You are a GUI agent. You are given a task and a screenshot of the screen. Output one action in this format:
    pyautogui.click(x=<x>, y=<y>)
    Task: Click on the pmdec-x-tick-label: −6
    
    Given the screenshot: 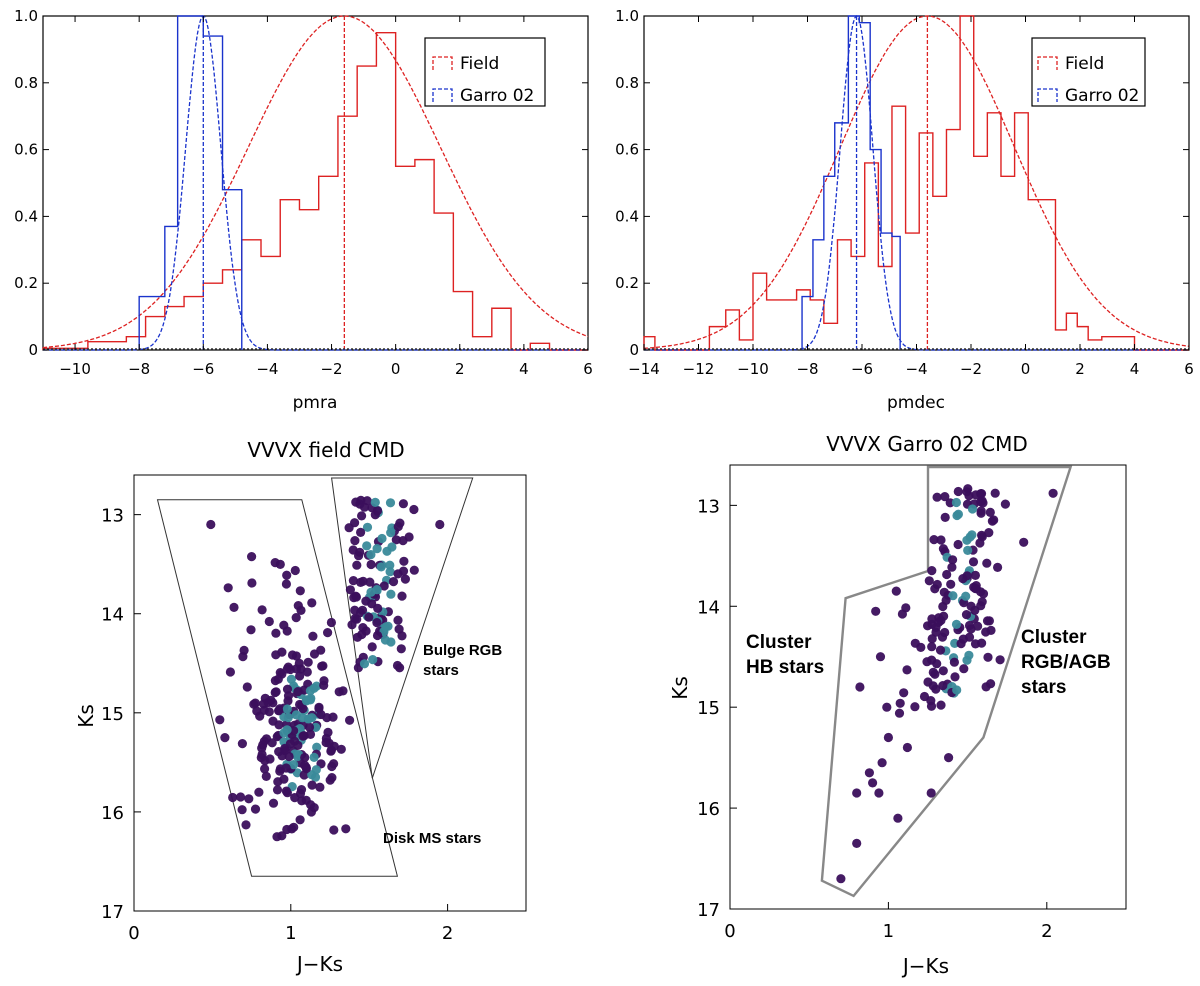 What is the action you would take?
    pyautogui.click(x=862, y=369)
    